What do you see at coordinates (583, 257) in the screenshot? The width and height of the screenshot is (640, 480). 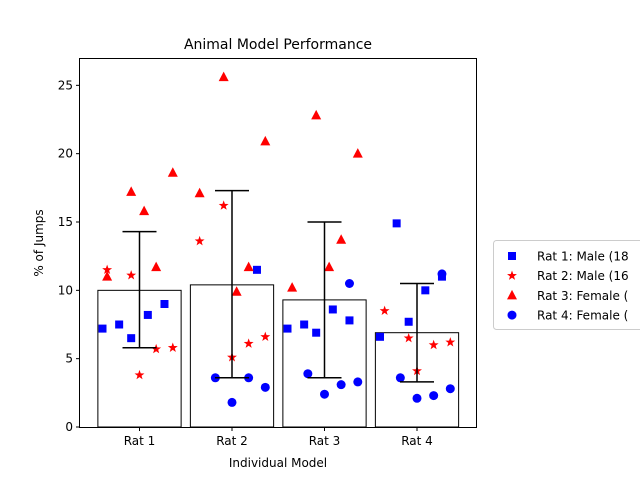 I see `legend-label-1: Rat 1: Male (18` at bounding box center [583, 257].